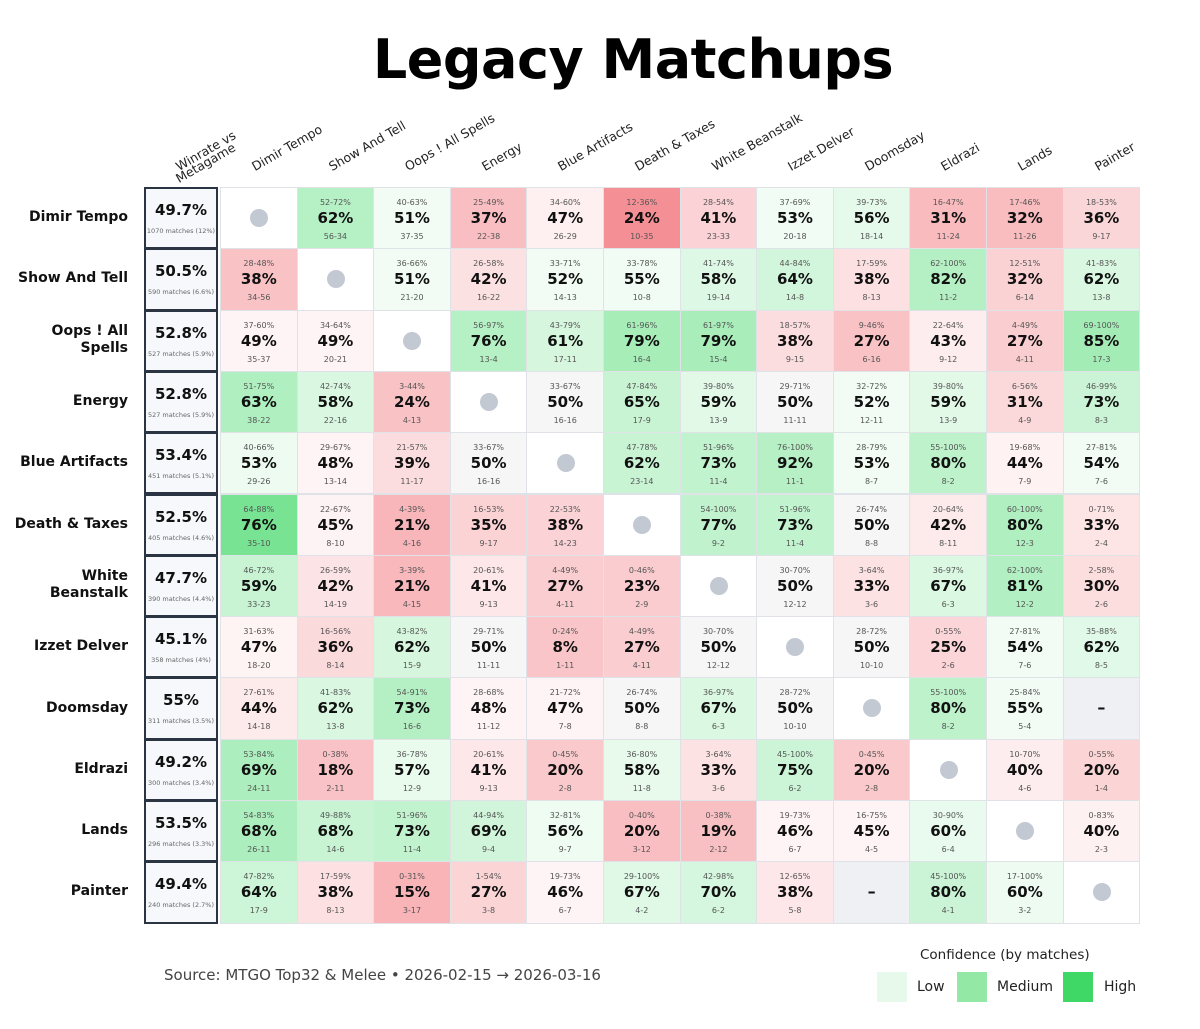  What do you see at coordinates (412, 632) in the screenshot?
I see `confidence-interval: 43-82%` at bounding box center [412, 632].